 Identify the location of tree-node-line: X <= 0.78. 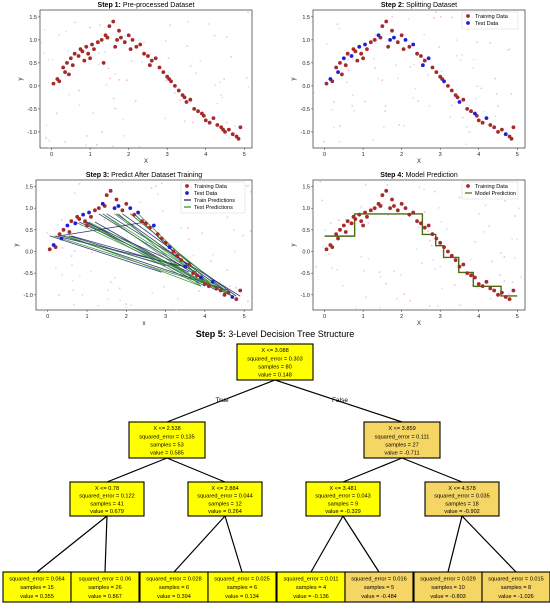
(107, 489).